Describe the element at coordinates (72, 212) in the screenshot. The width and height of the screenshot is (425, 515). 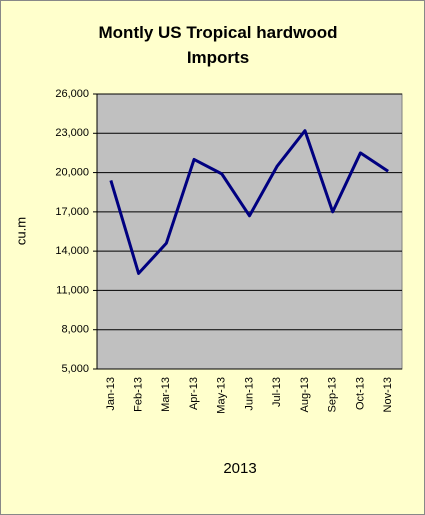
I see `y-tick-label: 17,000` at that location.